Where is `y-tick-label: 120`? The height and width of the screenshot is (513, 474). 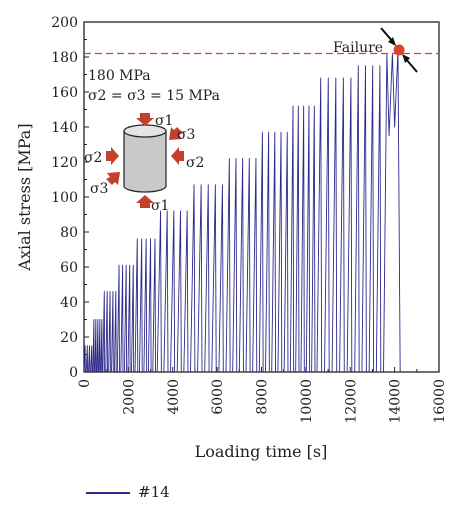 y-tick-label: 120 is located at coordinates (64, 163).